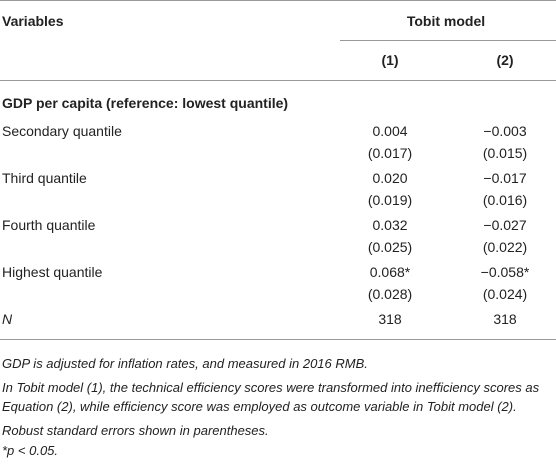 The width and height of the screenshot is (556, 470). Describe the element at coordinates (30, 450) in the screenshot. I see `footnote: *p < 0.05.` at that location.